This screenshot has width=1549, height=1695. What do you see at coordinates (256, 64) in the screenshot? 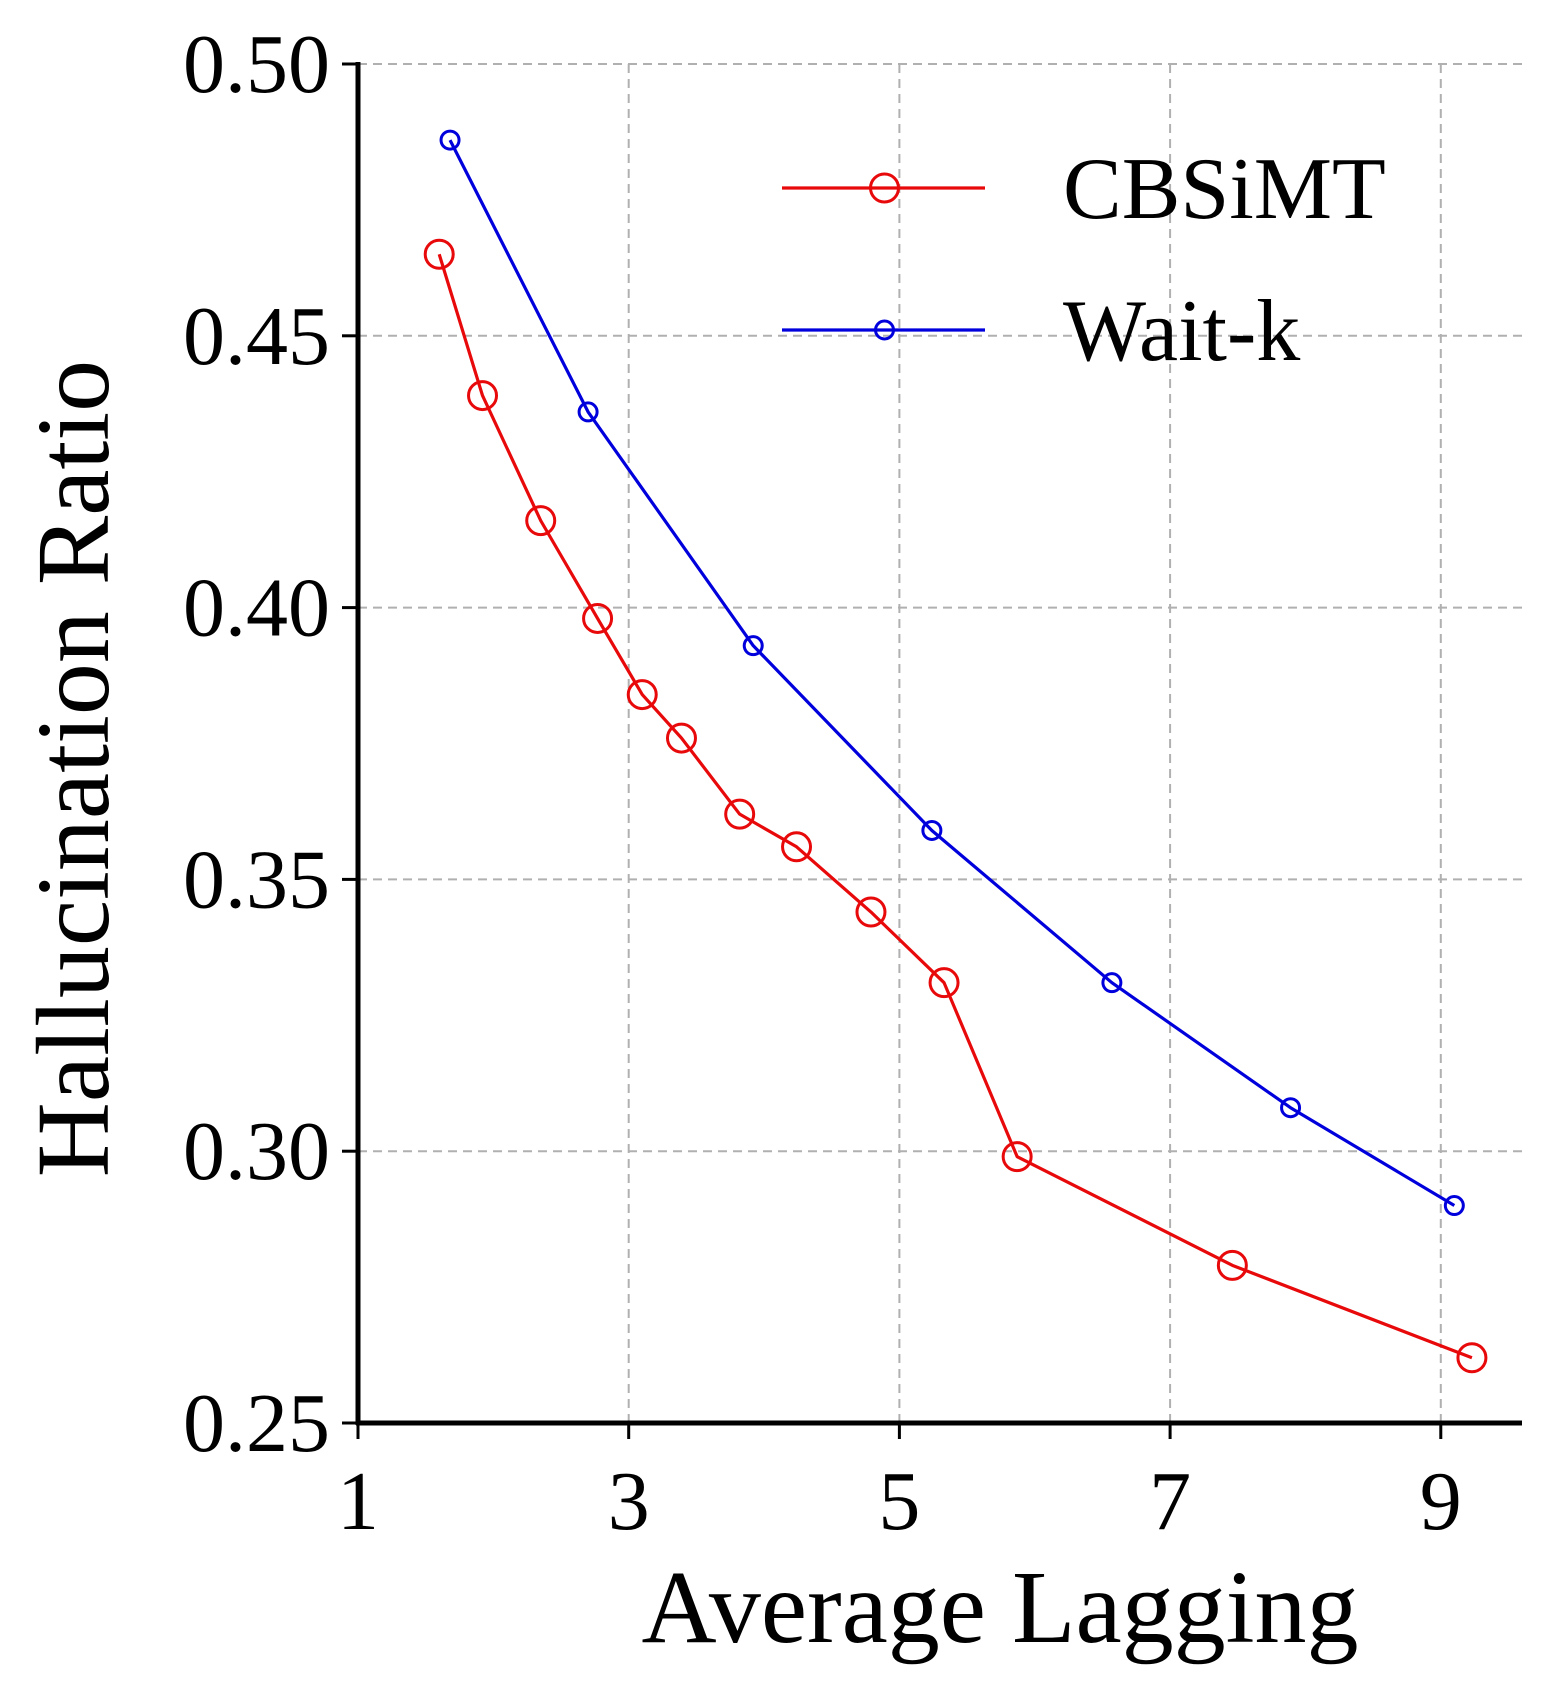
I see `y-tick-label: 0.50` at bounding box center [256, 64].